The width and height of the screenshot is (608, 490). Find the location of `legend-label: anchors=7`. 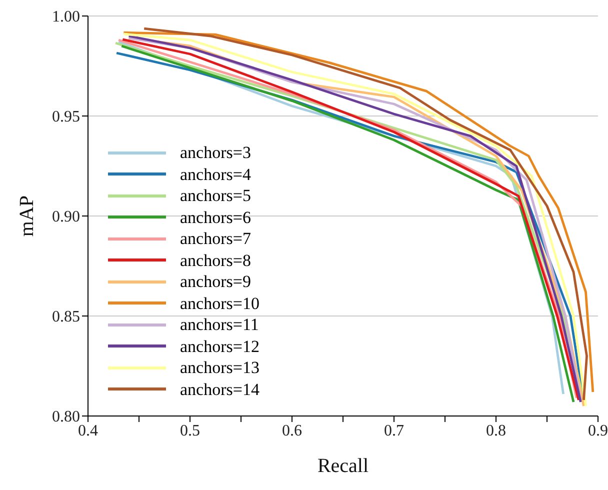

legend-label: anchors=7 is located at coordinates (215, 239).